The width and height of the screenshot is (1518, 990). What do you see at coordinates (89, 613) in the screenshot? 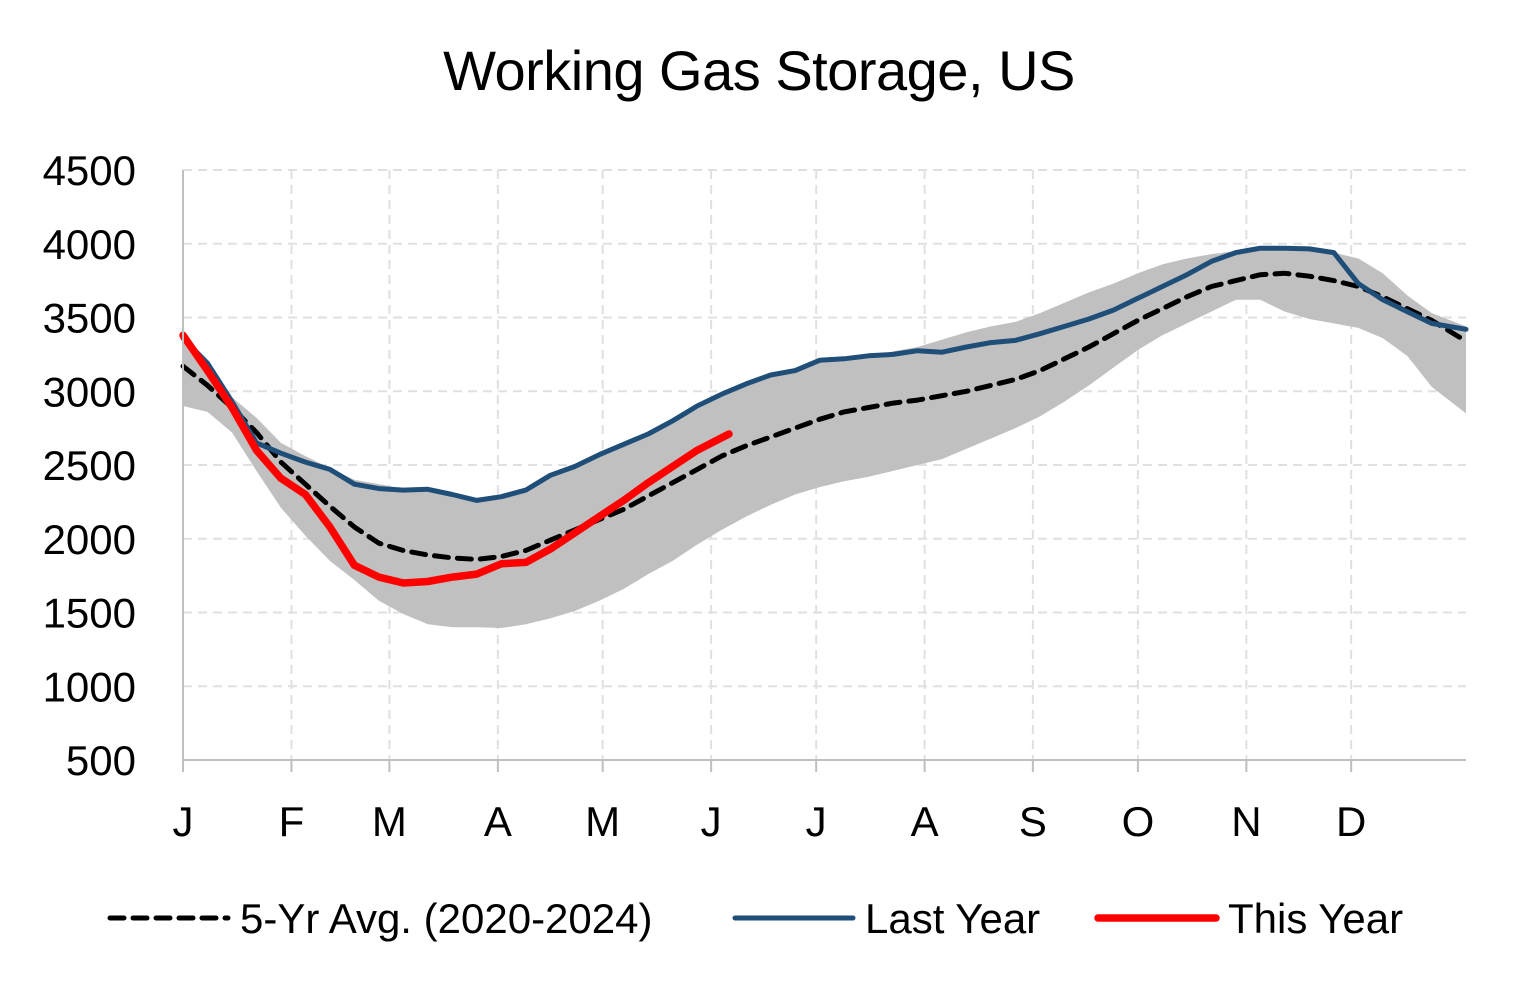
I see `y-tick-label: 1500` at bounding box center [89, 613].